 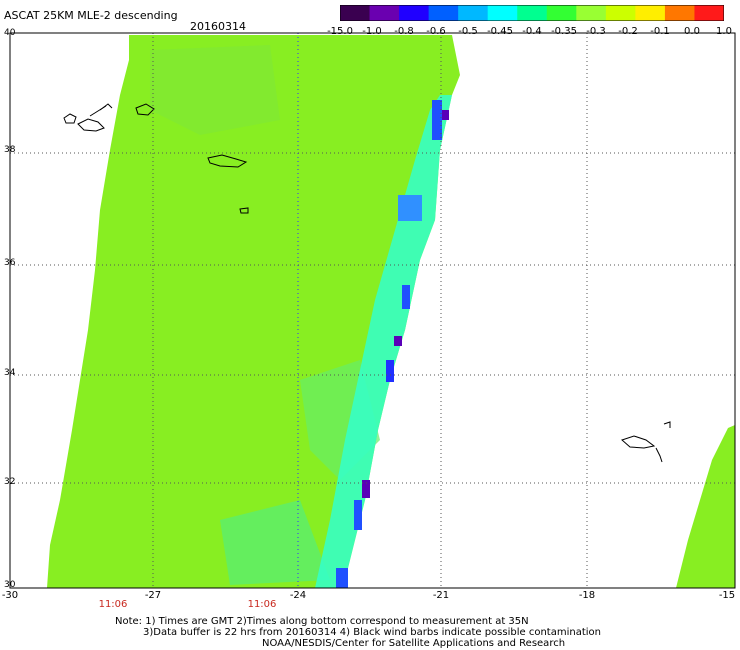 I want to click on time-label-center: 11:06, so click(x=262, y=604).